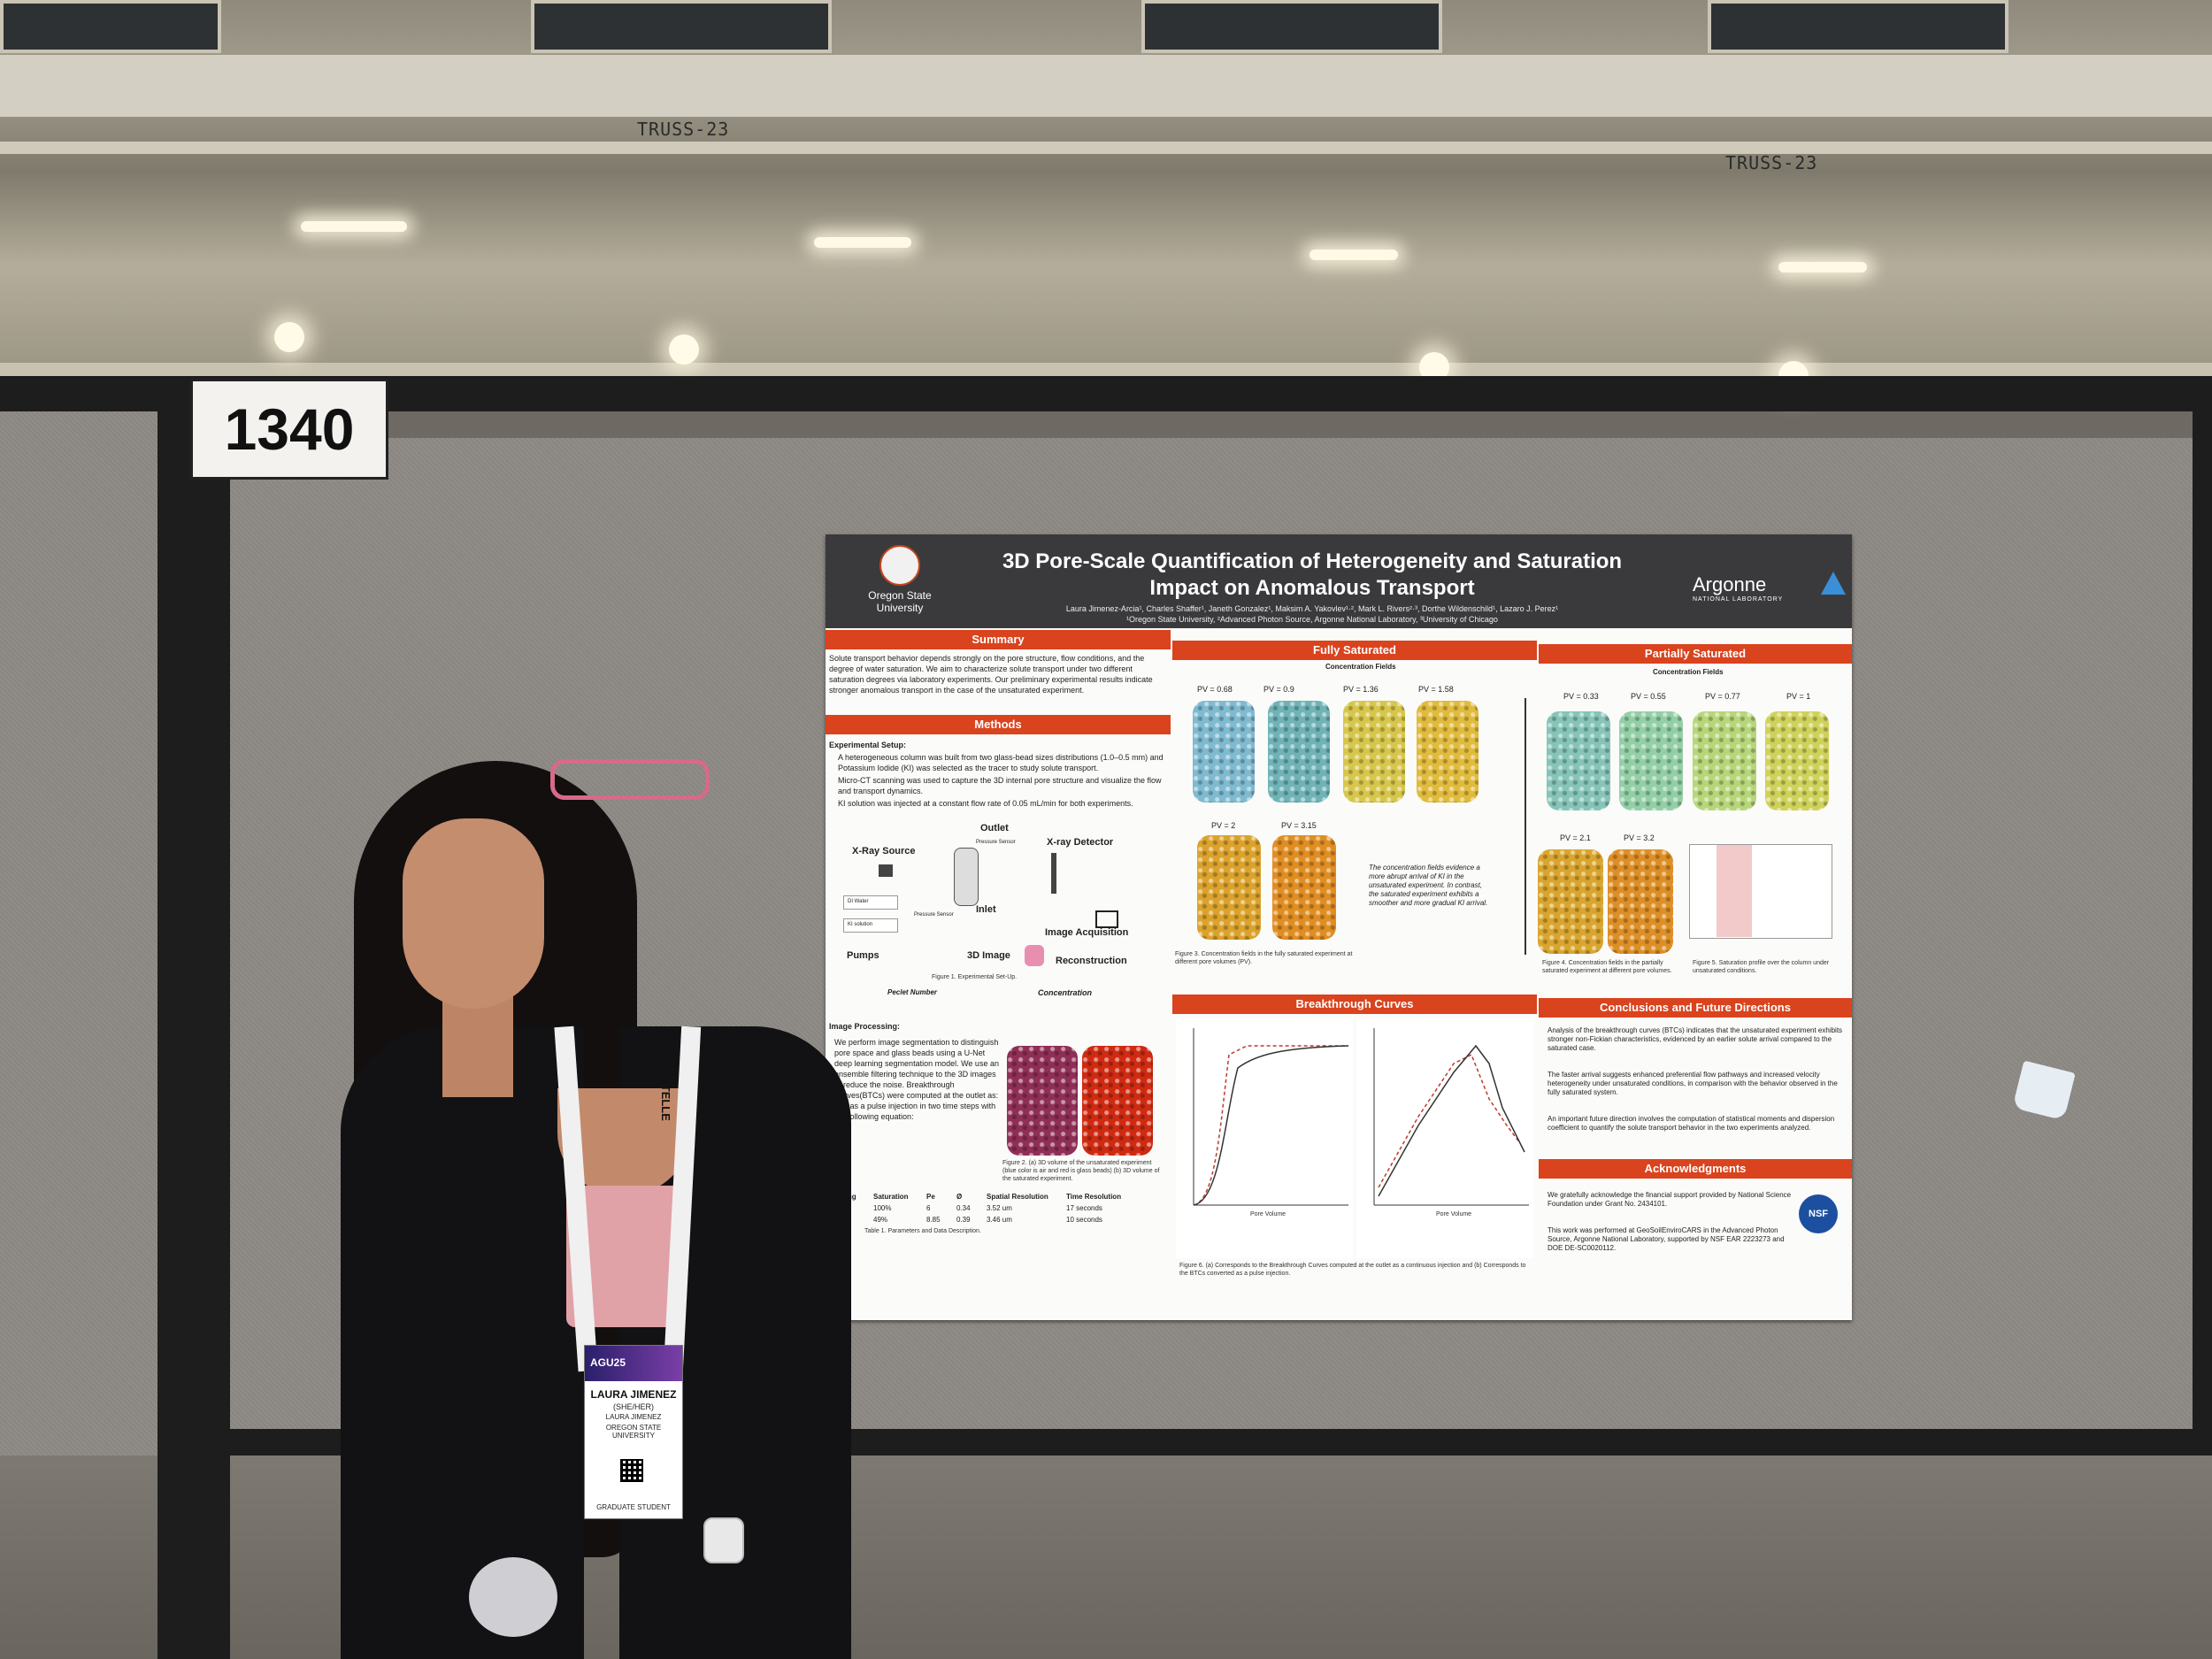 Image resolution: width=2212 pixels, height=1659 pixels. I want to click on table-cell: 8.85, so click(934, 1220).